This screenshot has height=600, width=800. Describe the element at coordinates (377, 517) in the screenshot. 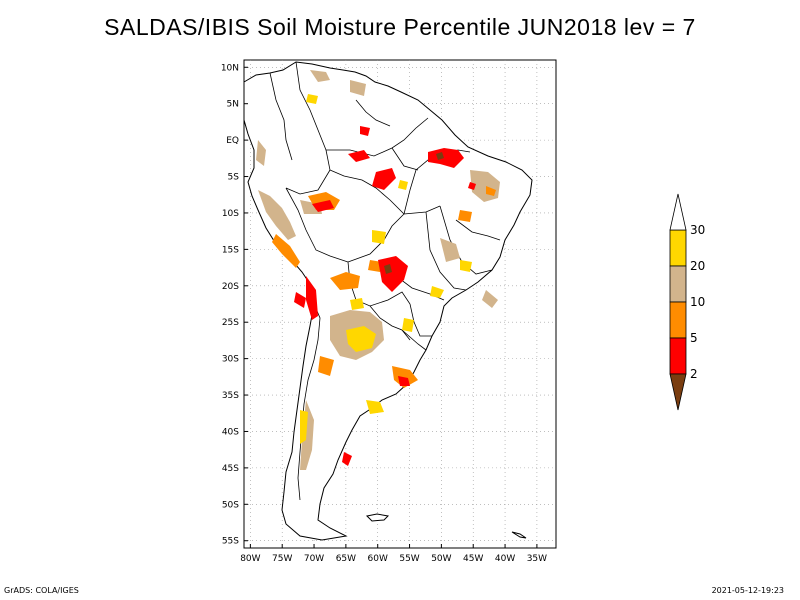

I see `falkland-islands` at that location.